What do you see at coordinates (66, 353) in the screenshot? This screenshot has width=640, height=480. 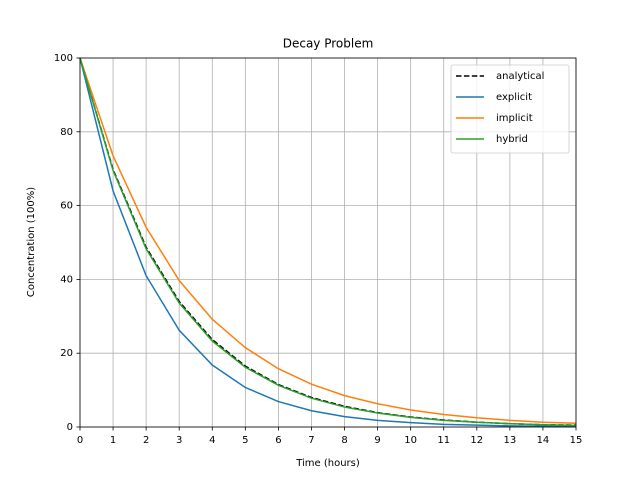 I see `y-tick-label: 20` at bounding box center [66, 353].